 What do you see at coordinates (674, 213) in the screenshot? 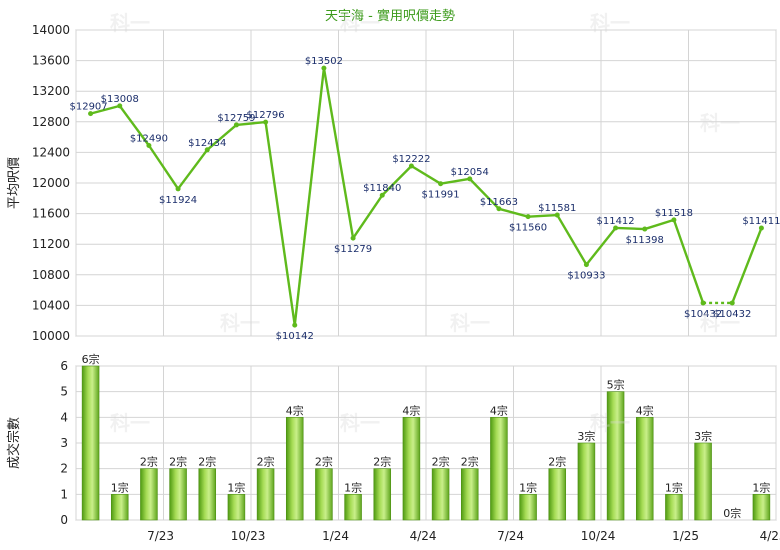
I see `line-data-label: $11518` at bounding box center [674, 213].